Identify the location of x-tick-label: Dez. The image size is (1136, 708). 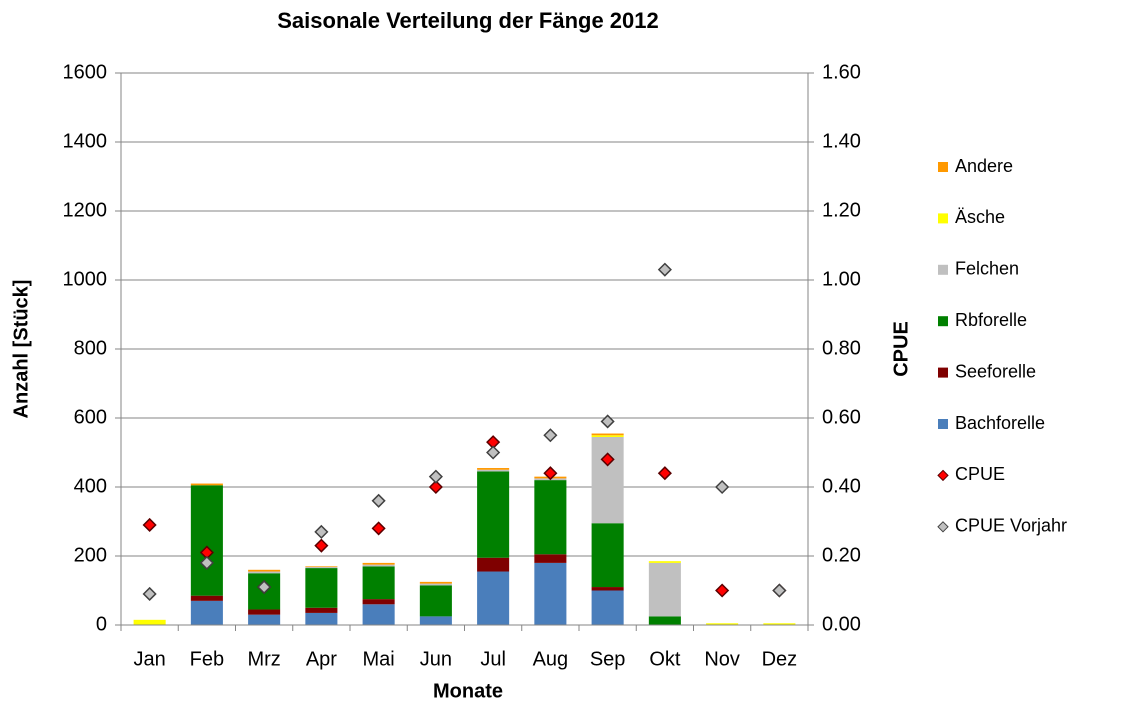
(780, 659).